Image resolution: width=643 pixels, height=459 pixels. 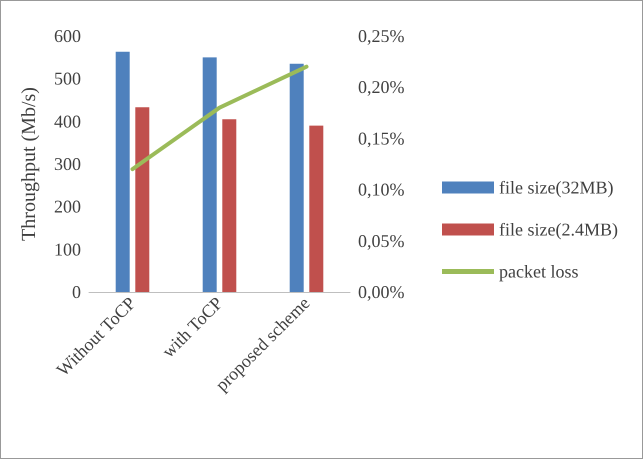 I want to click on y-tick-label: 100, so click(x=67, y=249).